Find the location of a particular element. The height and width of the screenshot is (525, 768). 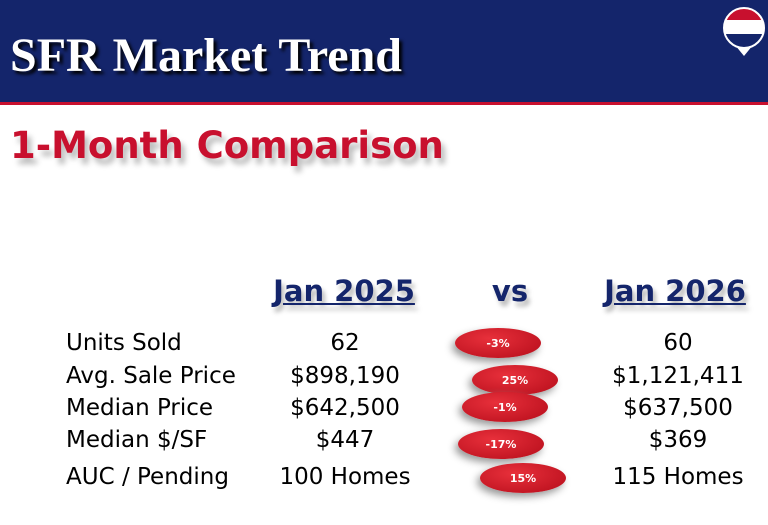

column-header: Jan 2026 is located at coordinates (675, 291).